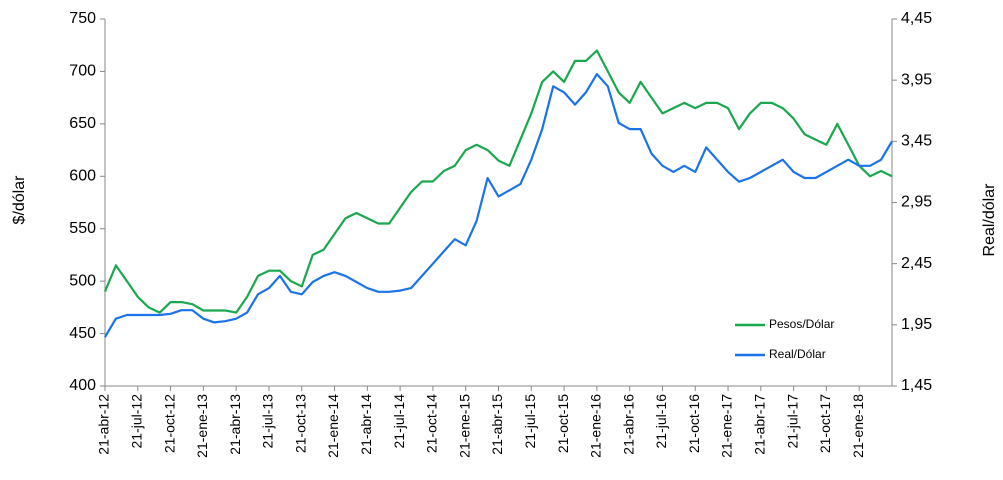 This screenshot has width=1003, height=480. I want to click on y-axis-label: $/dólar, so click(19, 200).